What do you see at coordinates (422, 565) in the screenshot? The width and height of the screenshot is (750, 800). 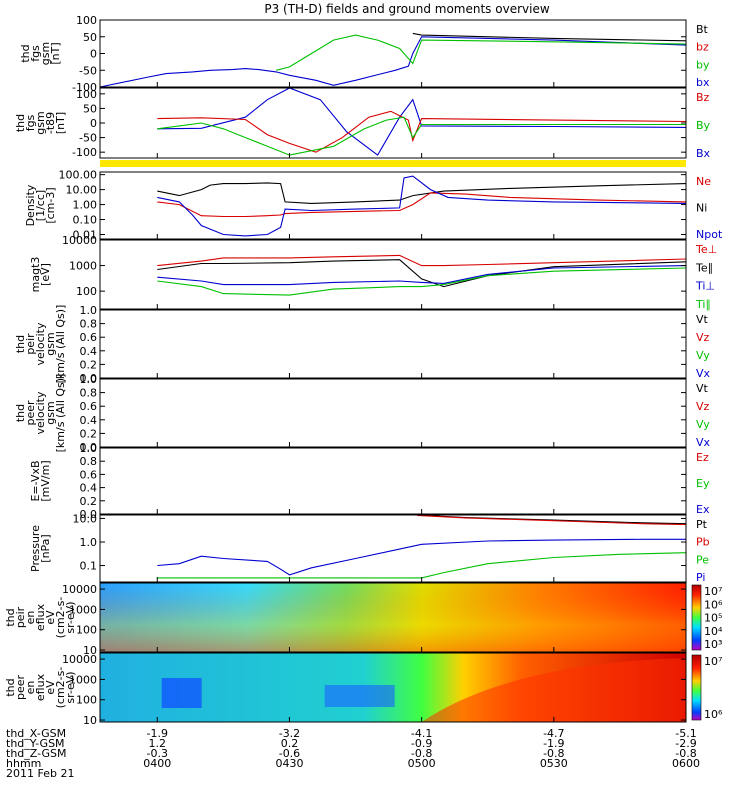 I see `series-Pe` at bounding box center [422, 565].